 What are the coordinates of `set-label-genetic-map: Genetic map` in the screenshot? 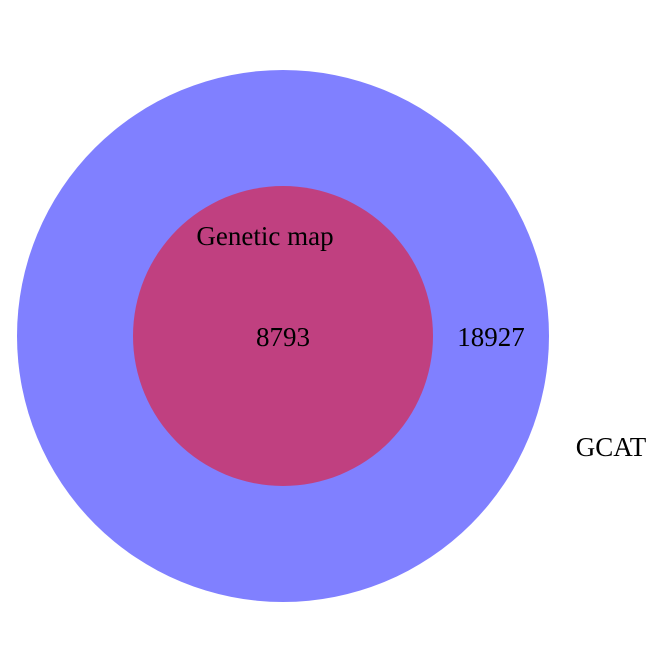 It's located at (264, 236).